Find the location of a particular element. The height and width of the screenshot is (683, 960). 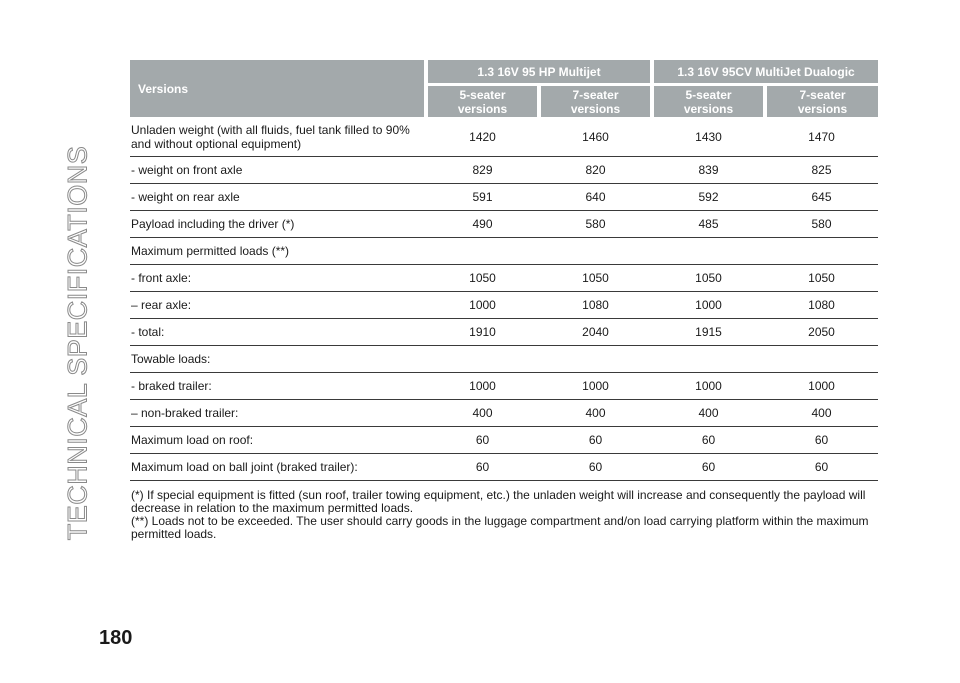

page-number: 180 is located at coordinates (116, 638).